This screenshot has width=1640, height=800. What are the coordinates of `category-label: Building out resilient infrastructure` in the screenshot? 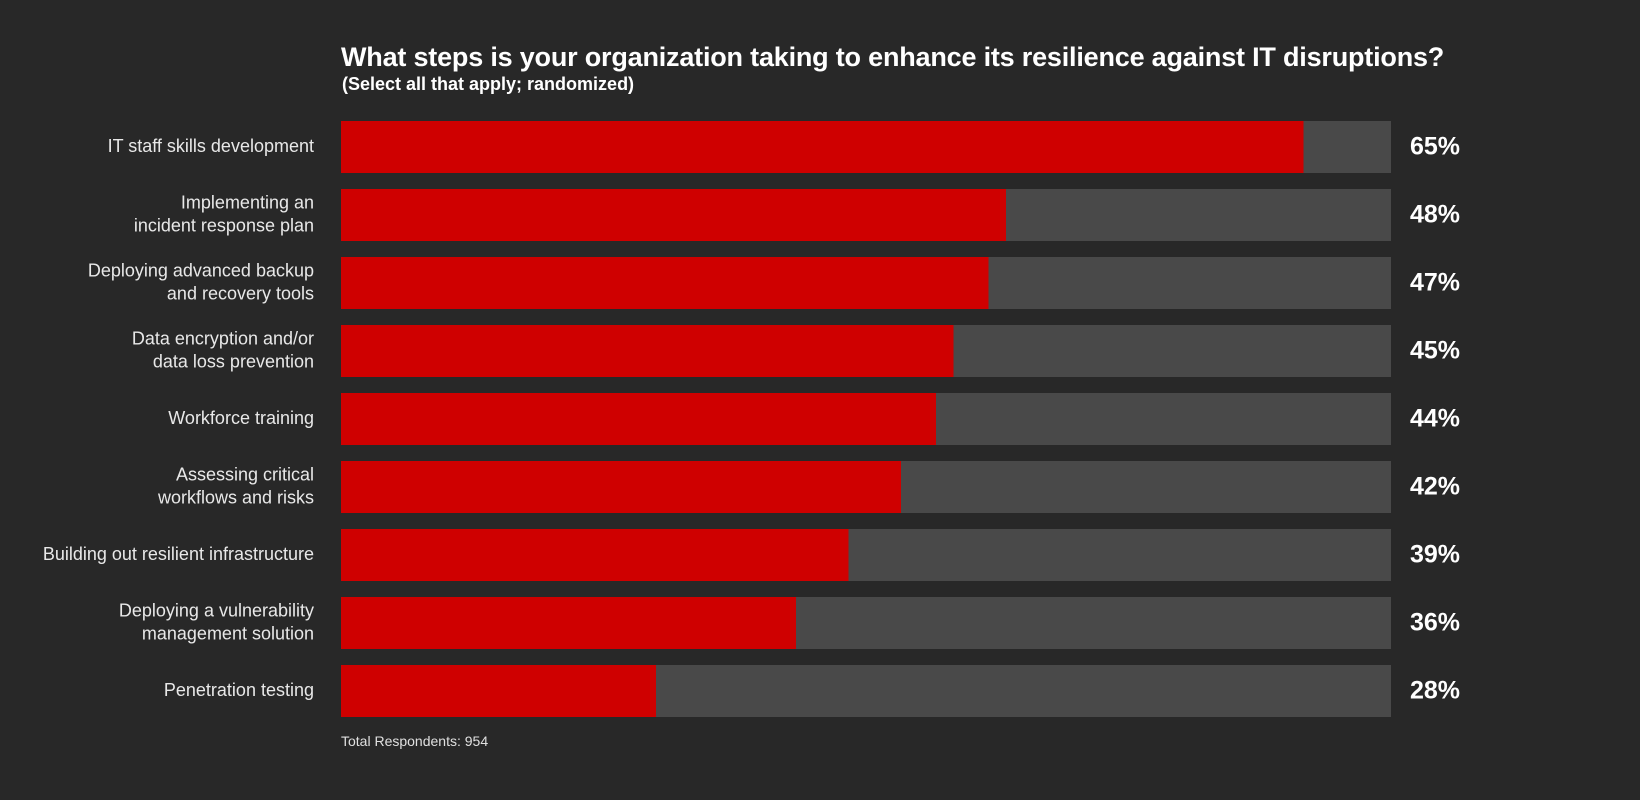 It's located at (178, 554).